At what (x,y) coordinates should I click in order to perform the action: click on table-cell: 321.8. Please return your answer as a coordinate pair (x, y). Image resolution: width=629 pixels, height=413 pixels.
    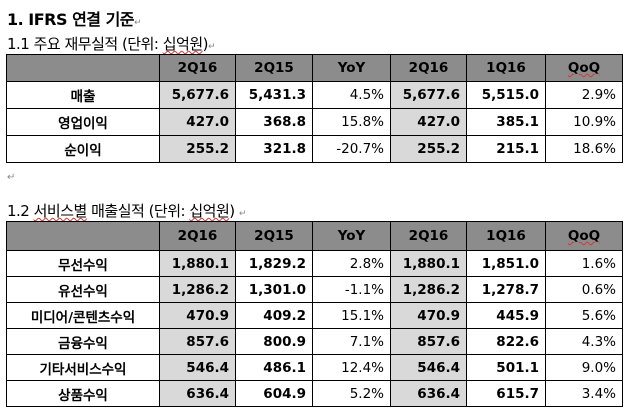
    Looking at the image, I should click on (274, 149).